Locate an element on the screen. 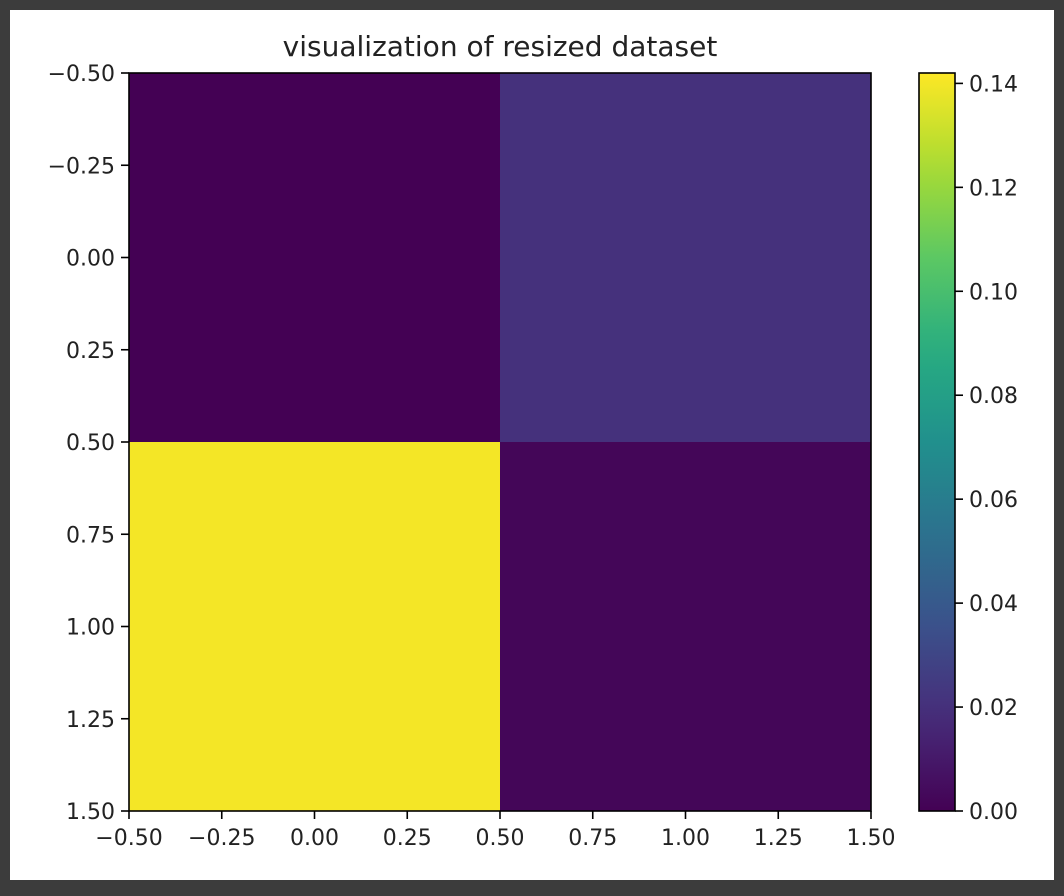 The height and width of the screenshot is (896, 1064). y-tick-label: 0.25 is located at coordinates (90, 351).